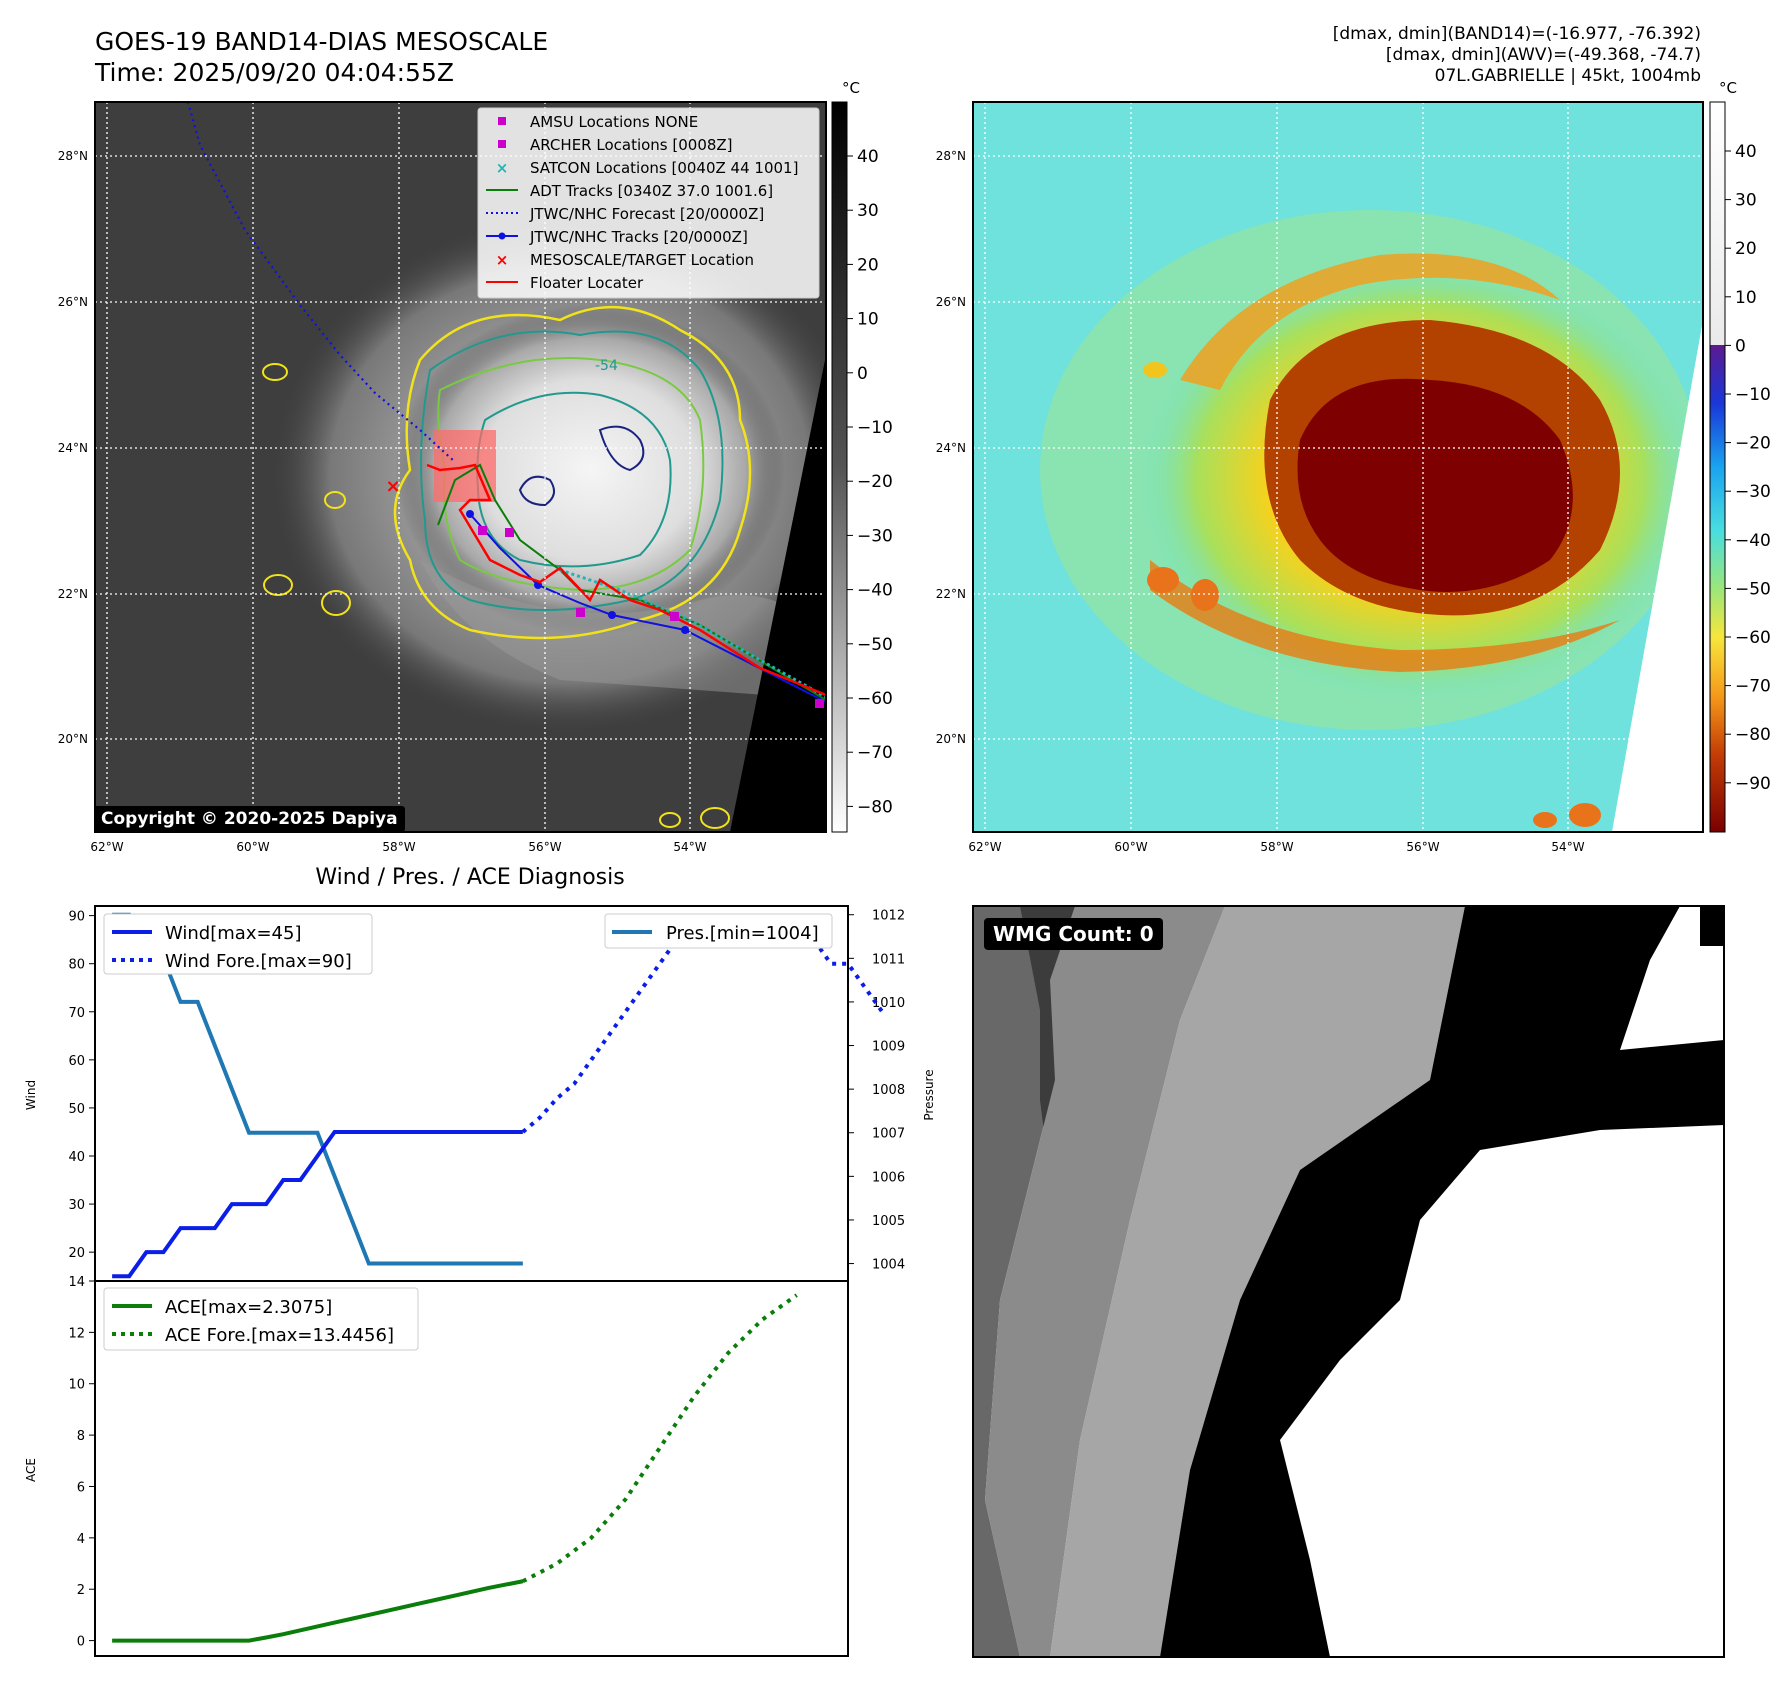  Describe the element at coordinates (81, 1642) in the screenshot. I see `ace-tick-label: 0` at that location.